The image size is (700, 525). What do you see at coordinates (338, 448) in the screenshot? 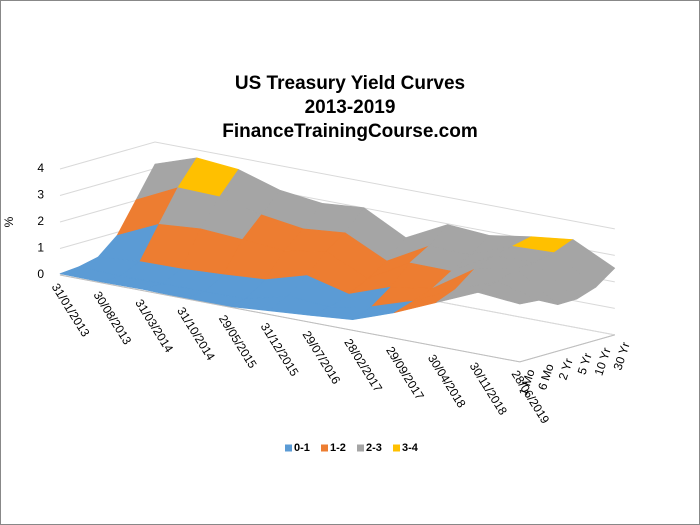
I see `legend-label: 1-2` at bounding box center [338, 448].